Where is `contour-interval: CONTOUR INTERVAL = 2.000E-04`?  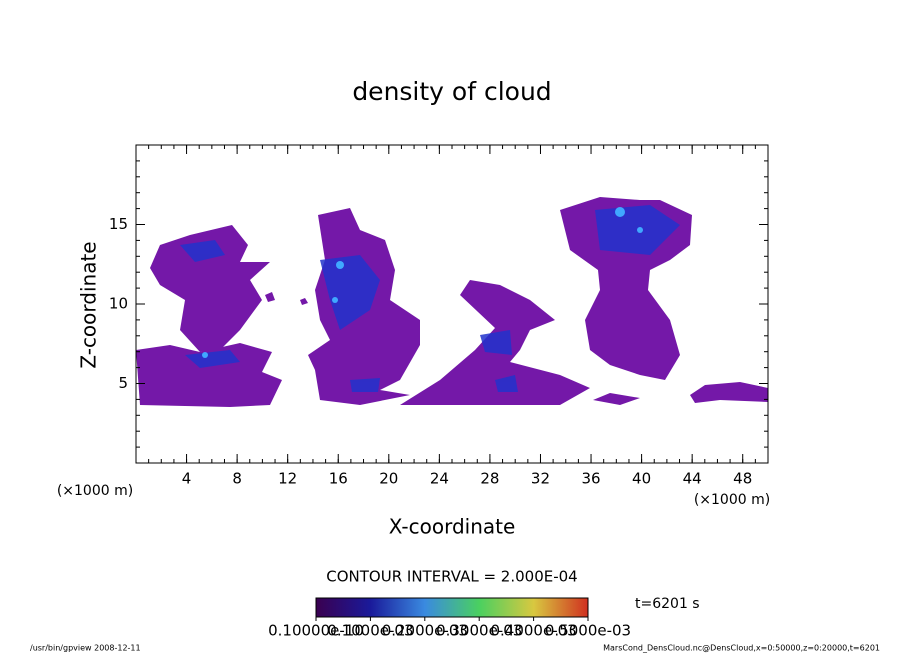
contour-interval: CONTOUR INTERVAL = 2.000E-04 is located at coordinates (451, 577).